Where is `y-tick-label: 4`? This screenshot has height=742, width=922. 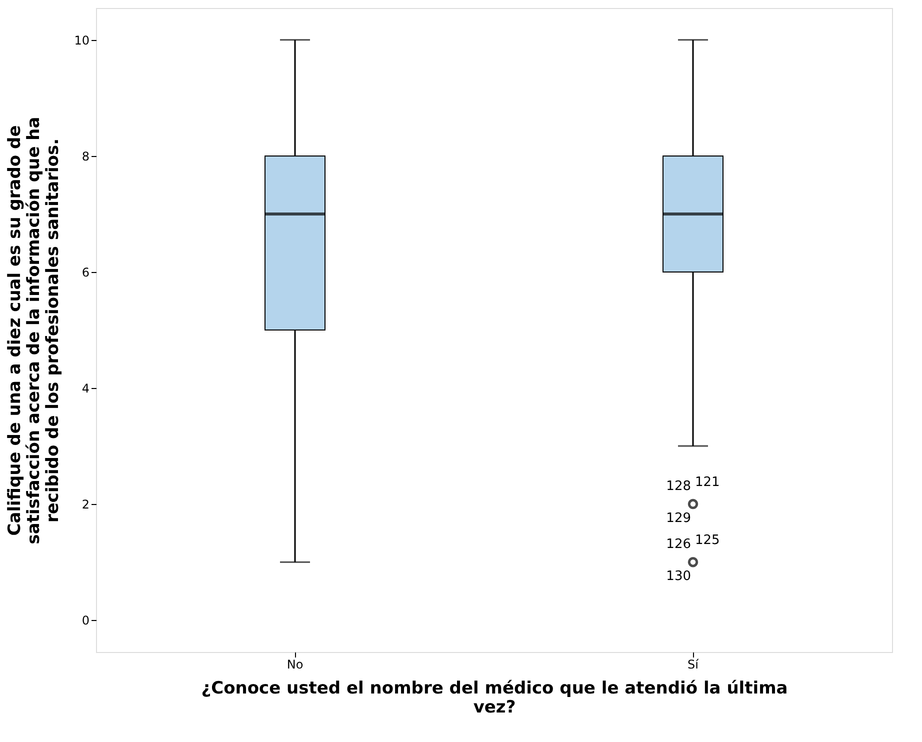
y-tick-label: 4 is located at coordinates (86, 389).